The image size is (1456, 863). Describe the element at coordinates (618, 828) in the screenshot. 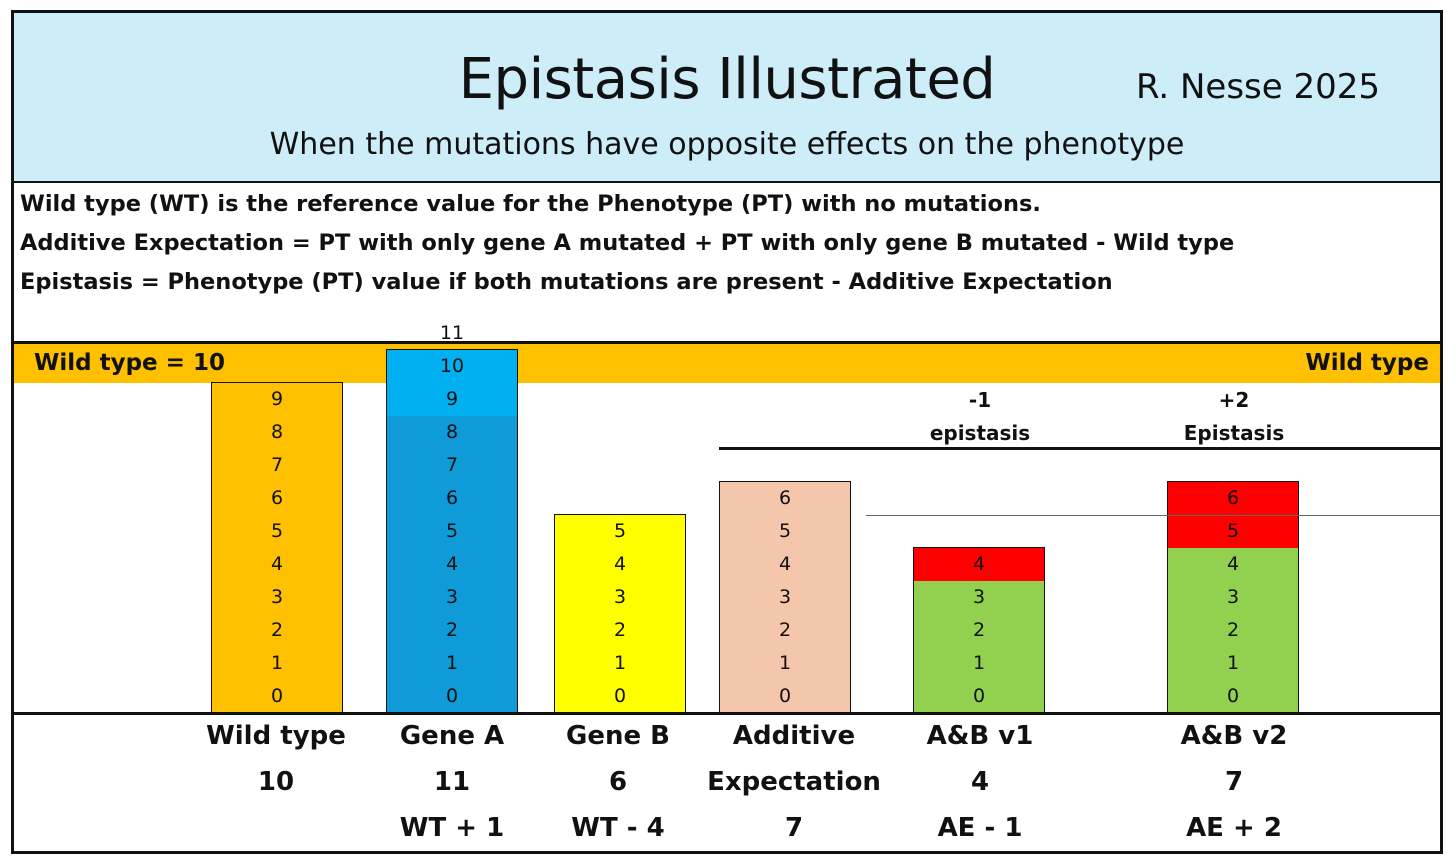

I see `category-gene-b-formula: WT - 4` at that location.